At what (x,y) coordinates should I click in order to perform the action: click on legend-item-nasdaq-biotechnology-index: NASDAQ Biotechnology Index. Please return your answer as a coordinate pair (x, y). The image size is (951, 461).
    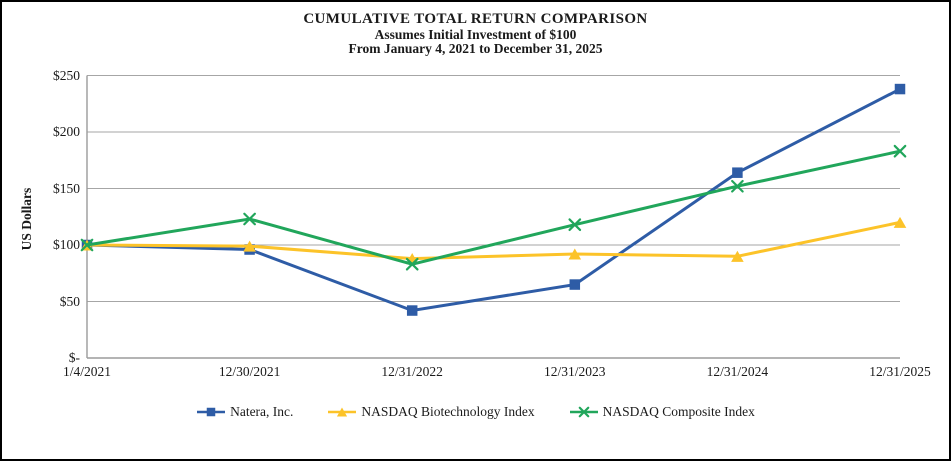
    Looking at the image, I should click on (431, 412).